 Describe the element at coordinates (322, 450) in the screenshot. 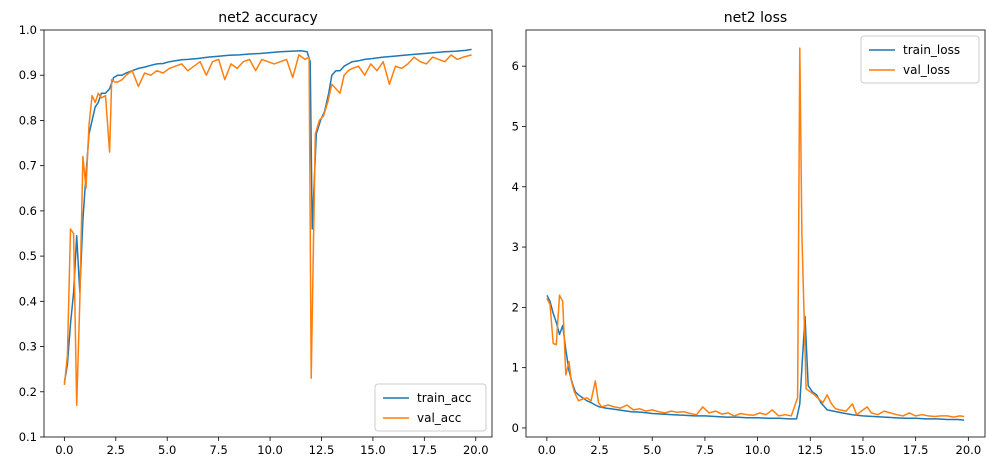

I see `accuracy-x-tick-label: 12.5` at that location.